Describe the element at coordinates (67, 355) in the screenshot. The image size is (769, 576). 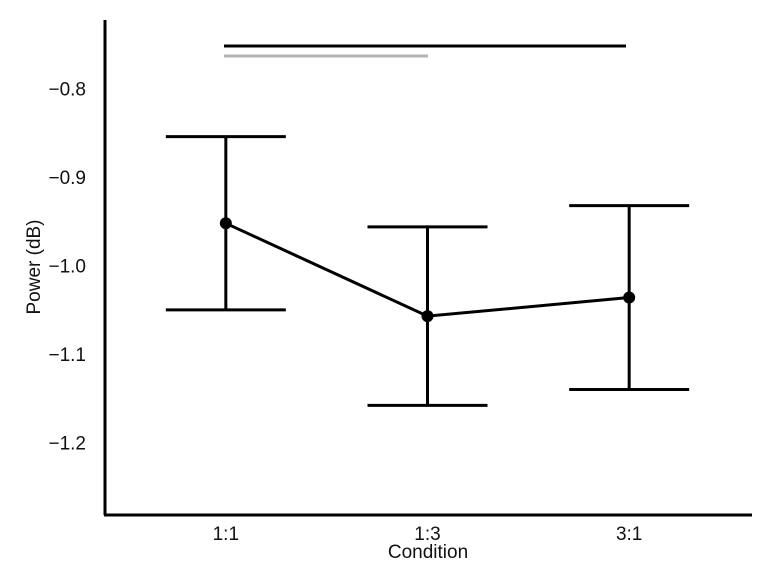
I see `y-tick-label: −1.1` at that location.